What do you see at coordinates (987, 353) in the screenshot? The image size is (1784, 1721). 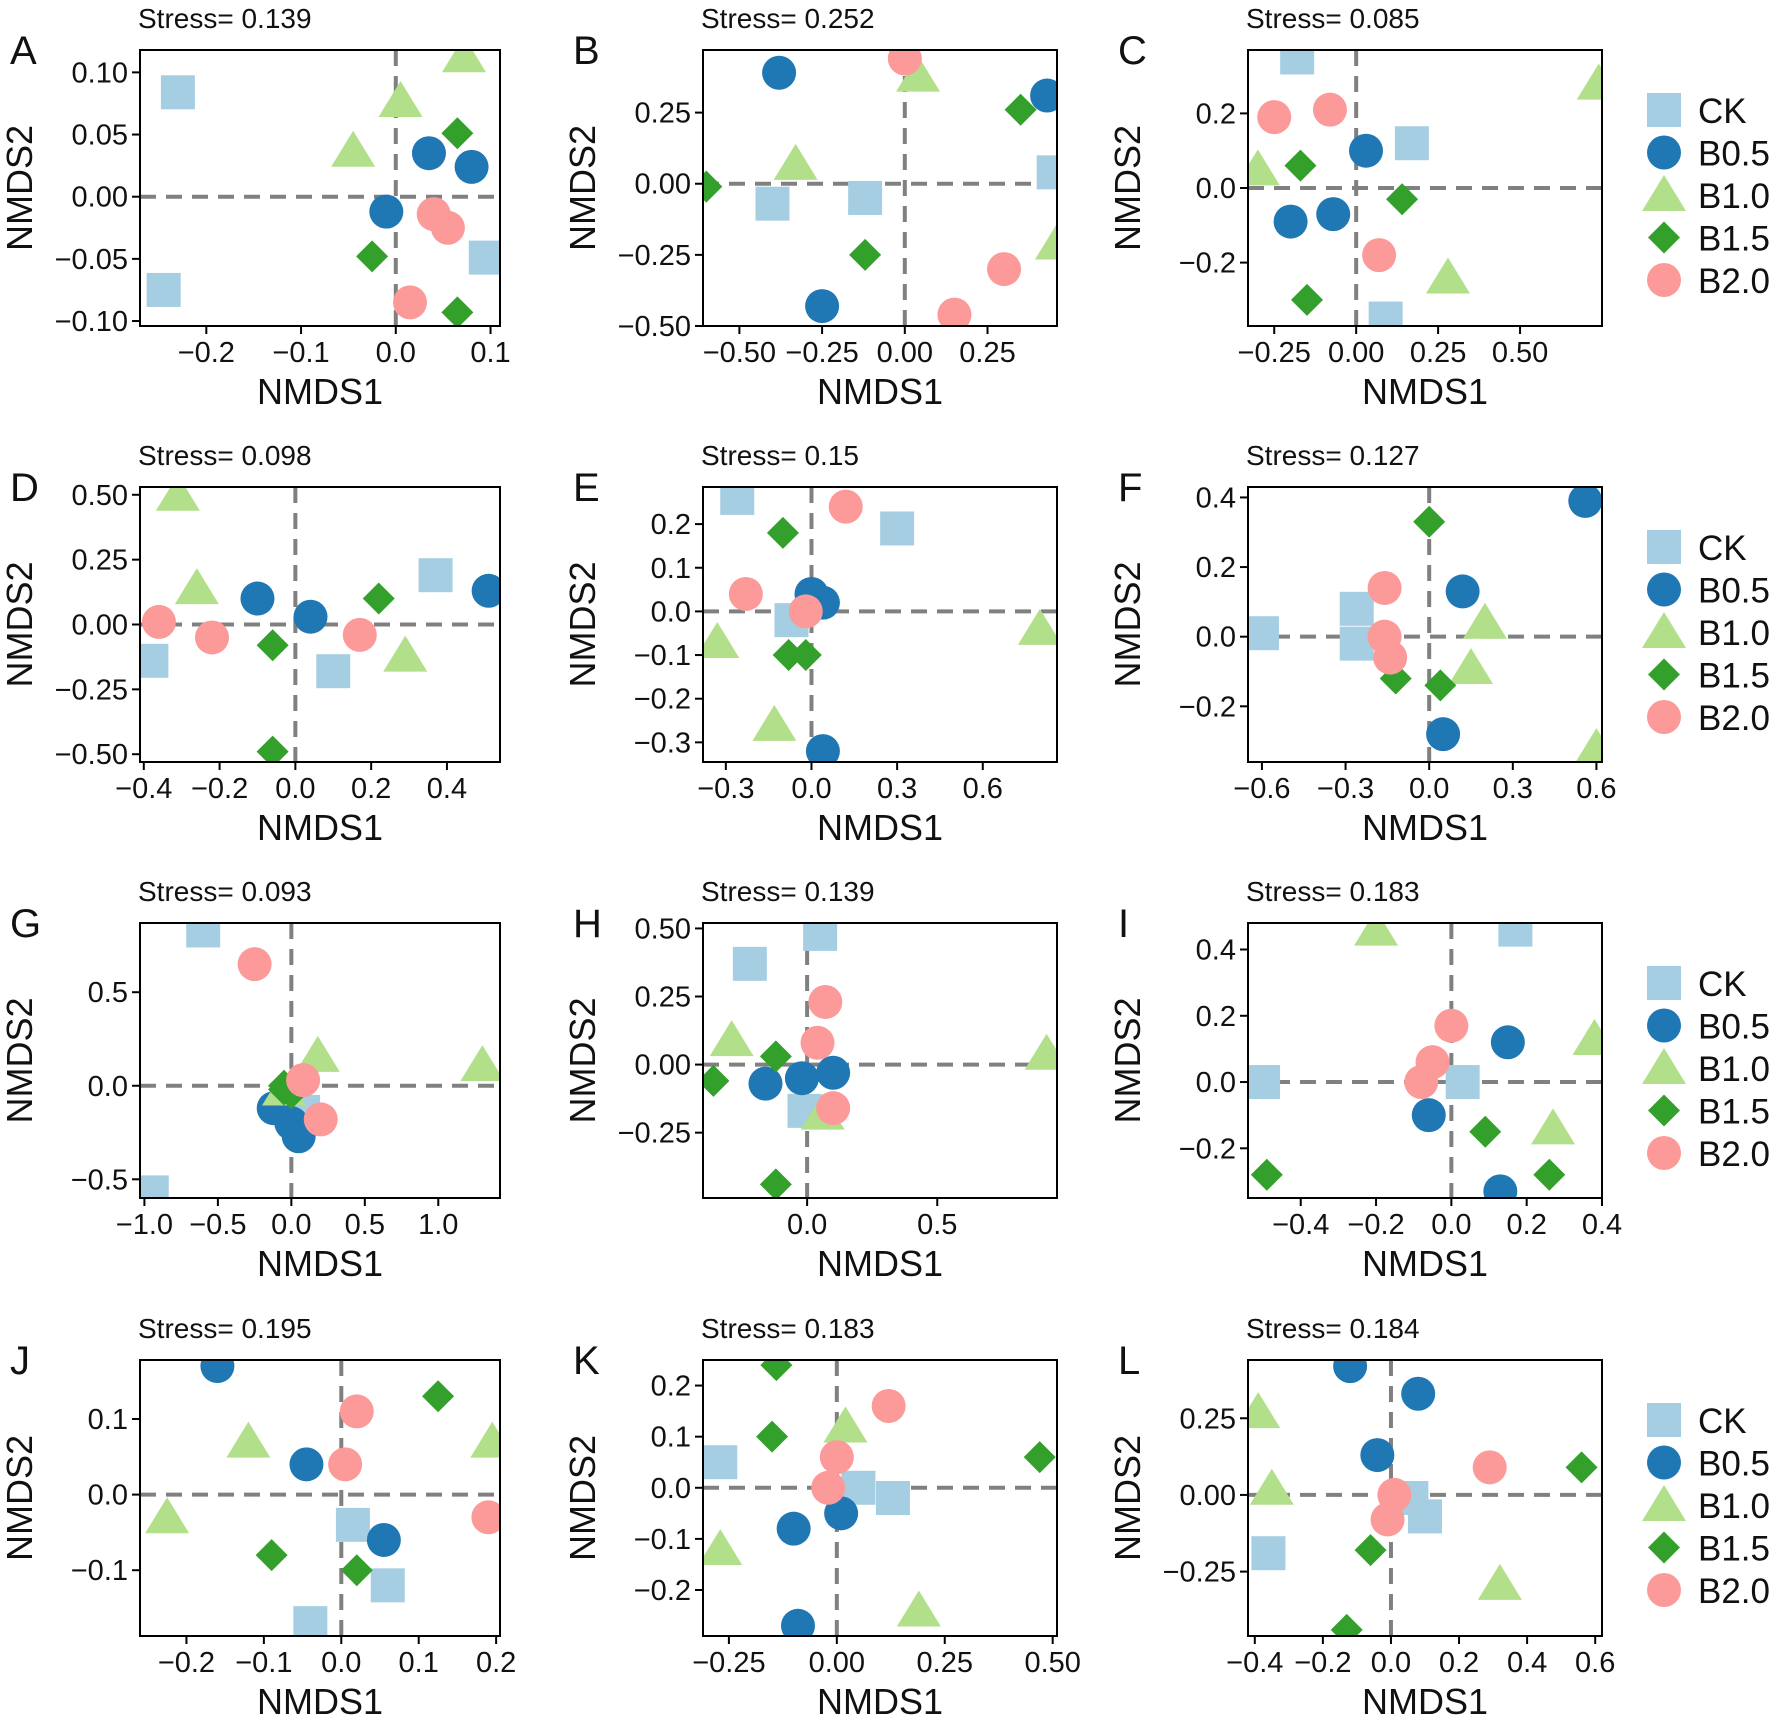 I see `x-tick-label: 0.25` at bounding box center [987, 353].